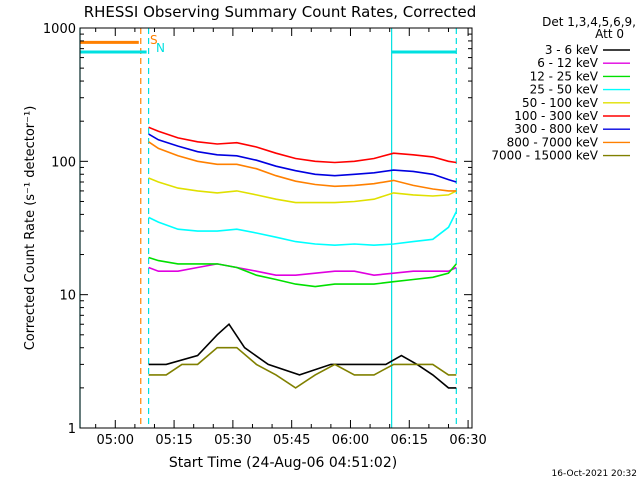 The image size is (640, 480). I want to click on legend-label: 12 - 25 keV, so click(564, 76).